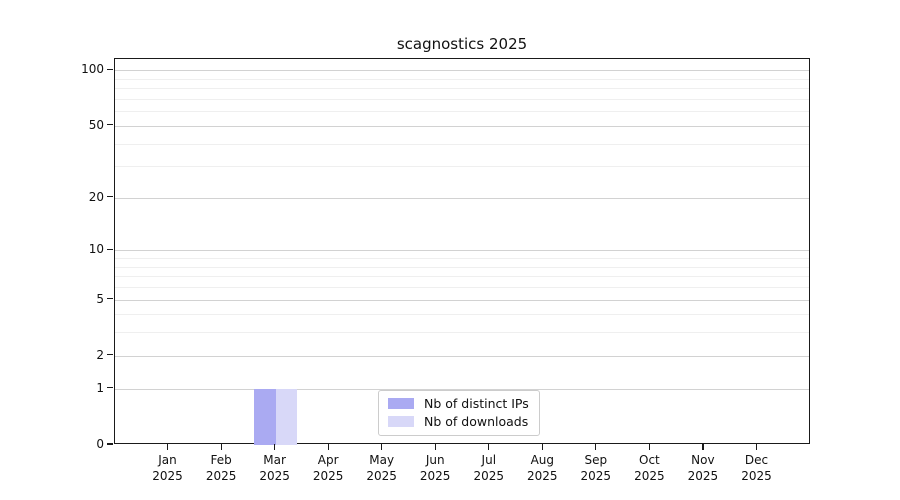 Image resolution: width=900 pixels, height=500 pixels. I want to click on x-tick-label: Aug 2025, so click(542, 468).